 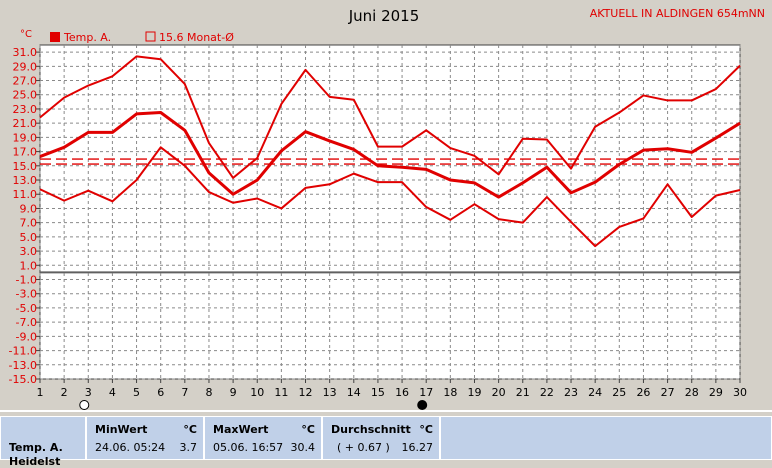 What do you see at coordinates (263, 438) in the screenshot?
I see `stats-max-cell: MaxWert °C 05.06. 16:57 30.4` at bounding box center [263, 438].